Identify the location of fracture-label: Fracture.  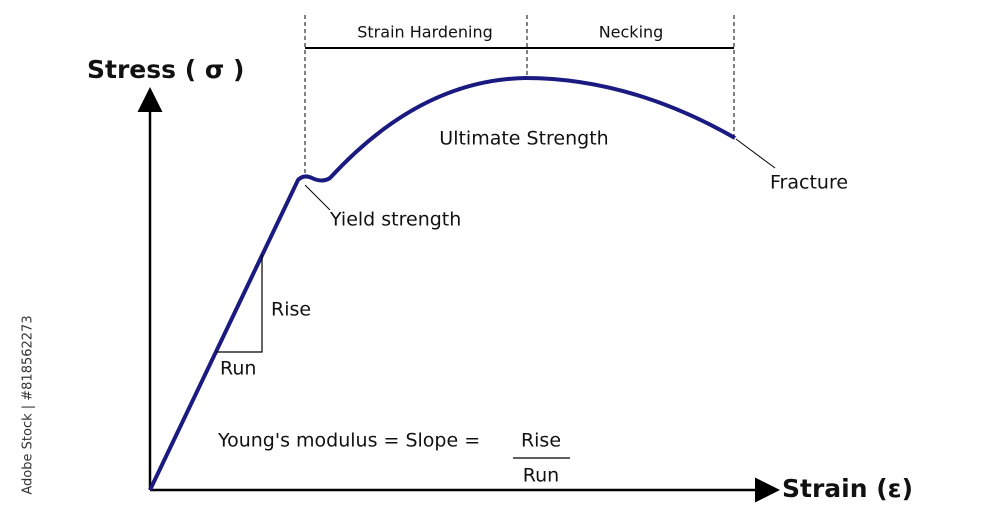
(809, 183).